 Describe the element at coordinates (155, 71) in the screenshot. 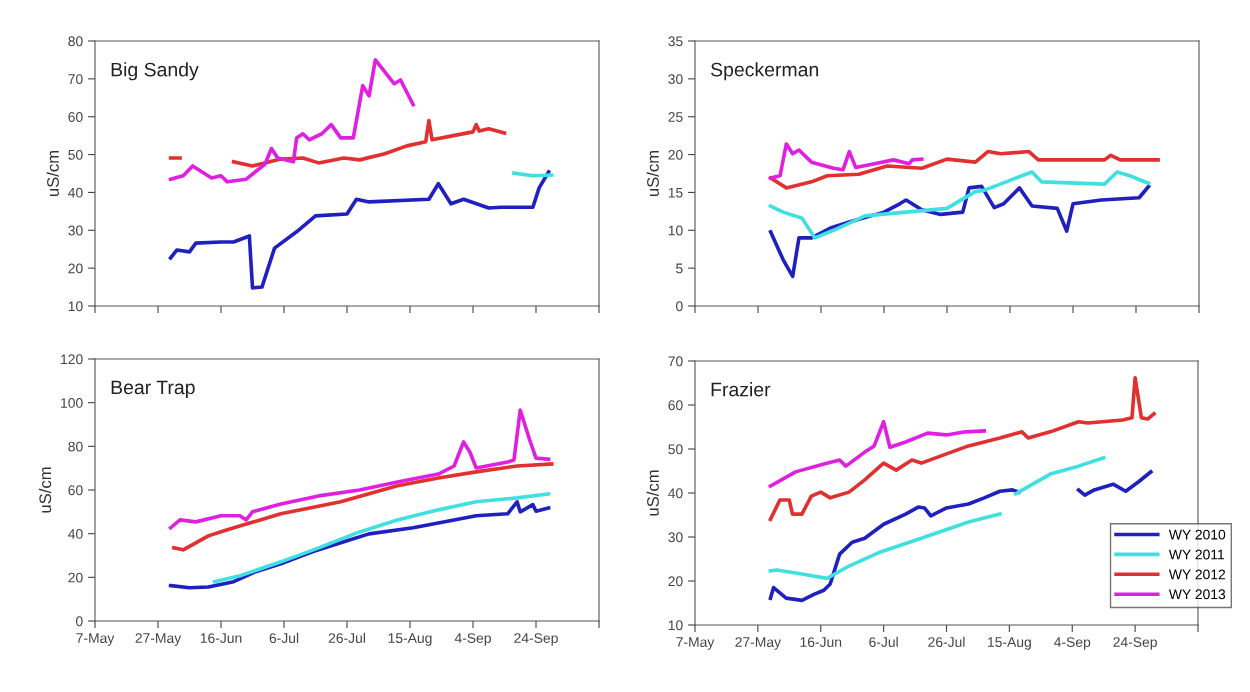

I see `text: Big Sandy` at that location.